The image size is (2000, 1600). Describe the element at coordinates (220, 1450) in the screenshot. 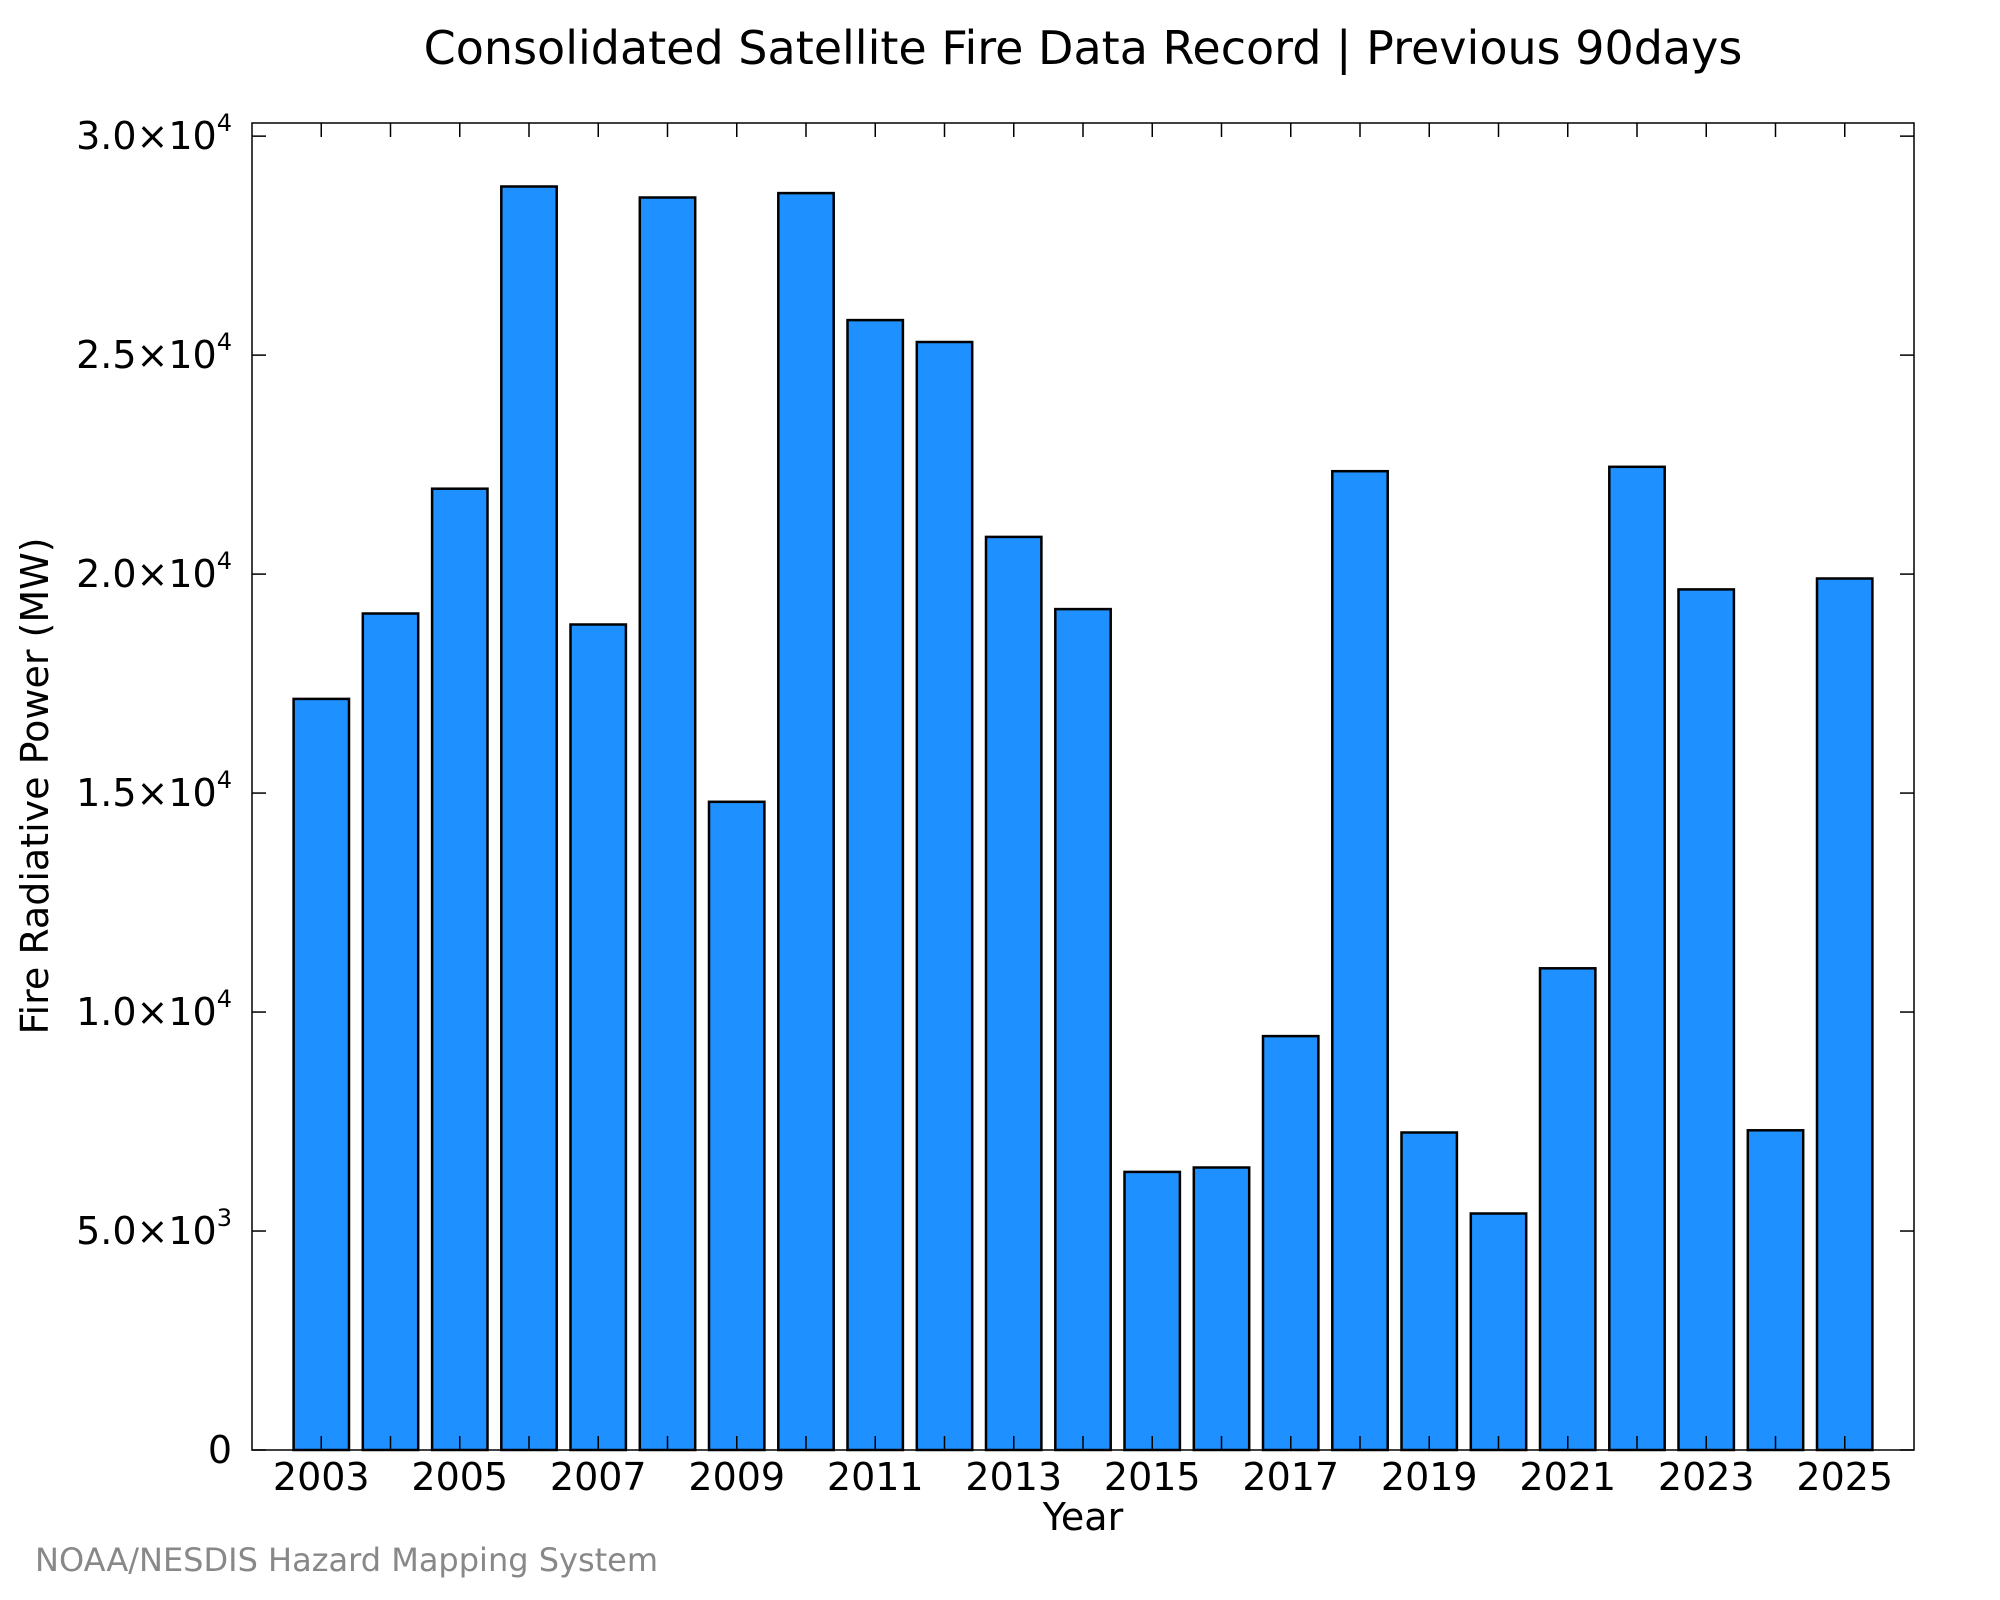

I see `y-tick-label: 0` at that location.